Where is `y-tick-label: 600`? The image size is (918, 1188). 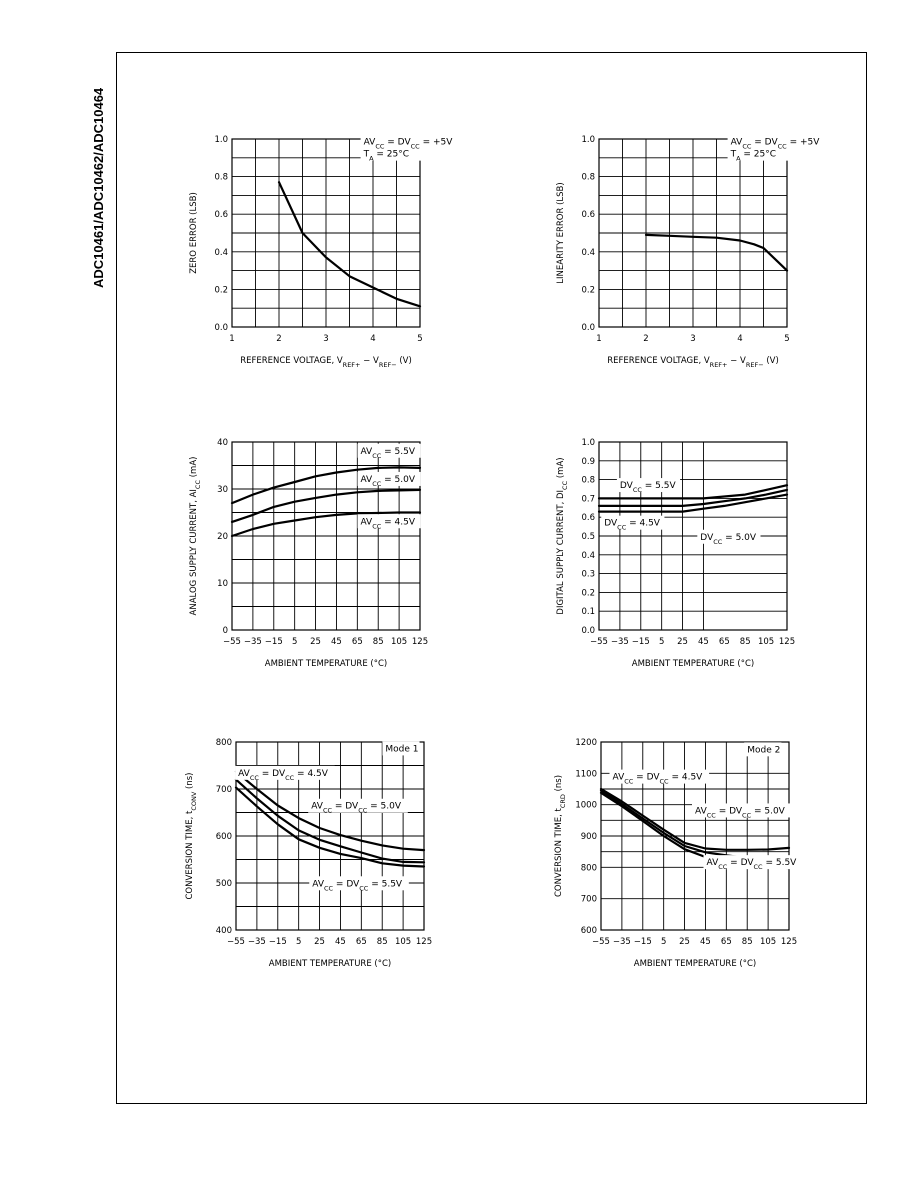
y-tick-label: 600 is located at coordinates (589, 931).